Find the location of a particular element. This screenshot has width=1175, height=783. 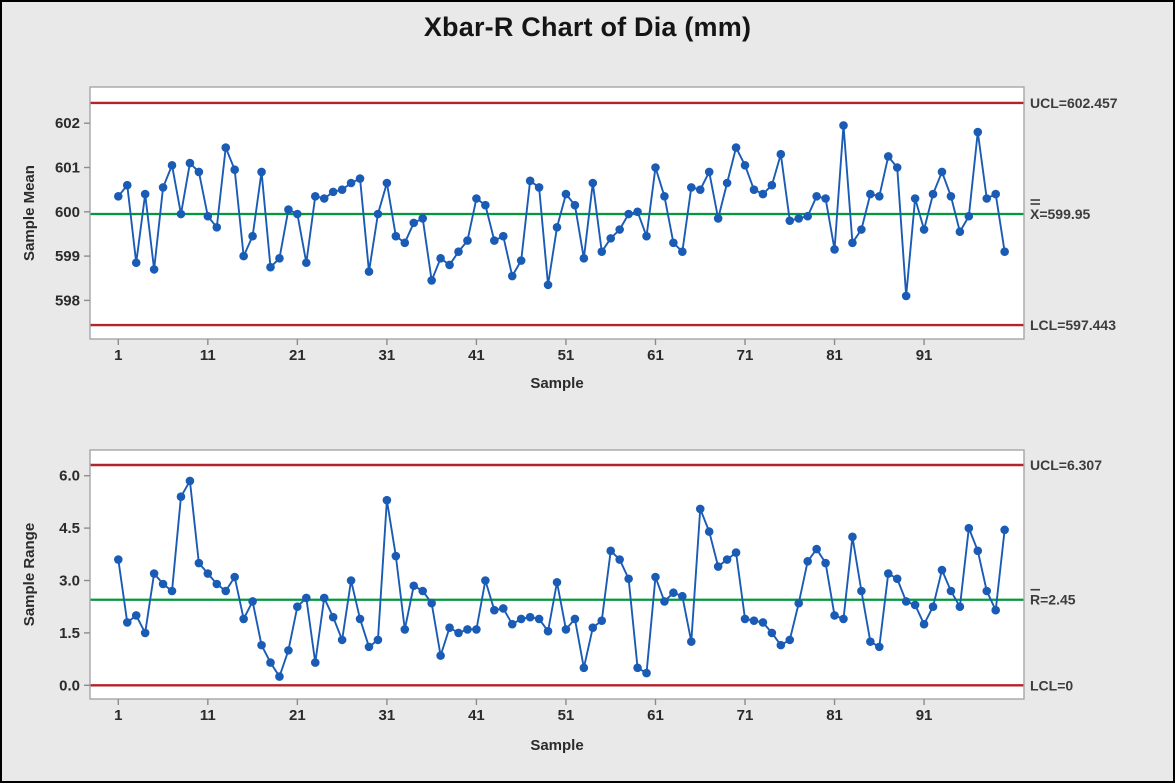

xbar-chart-x-tick-label: 1 is located at coordinates (118, 355).